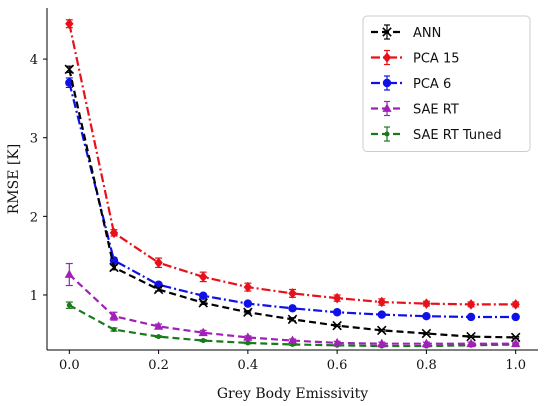  I want to click on series-line-sae-rt, so click(292, 309).